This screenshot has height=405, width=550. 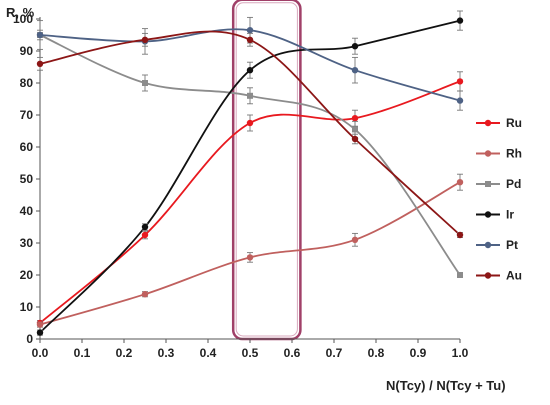 What do you see at coordinates (27, 51) in the screenshot?
I see `y-tick-label: 90` at bounding box center [27, 51].